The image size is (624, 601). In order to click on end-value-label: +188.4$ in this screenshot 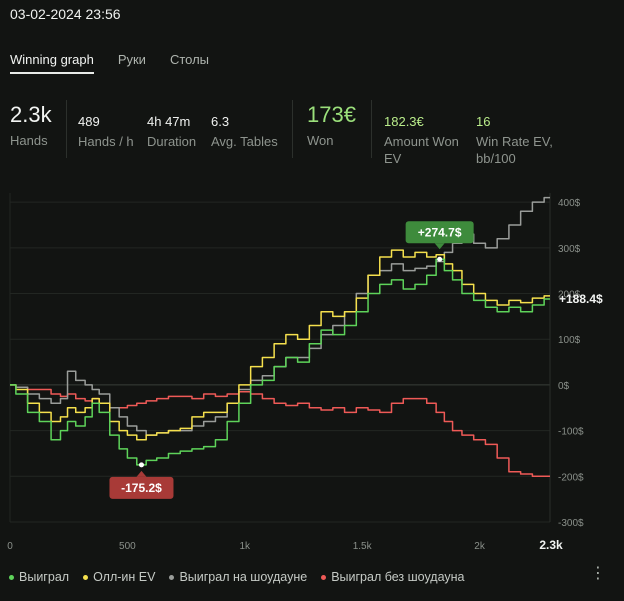, I will do `click(581, 299)`.